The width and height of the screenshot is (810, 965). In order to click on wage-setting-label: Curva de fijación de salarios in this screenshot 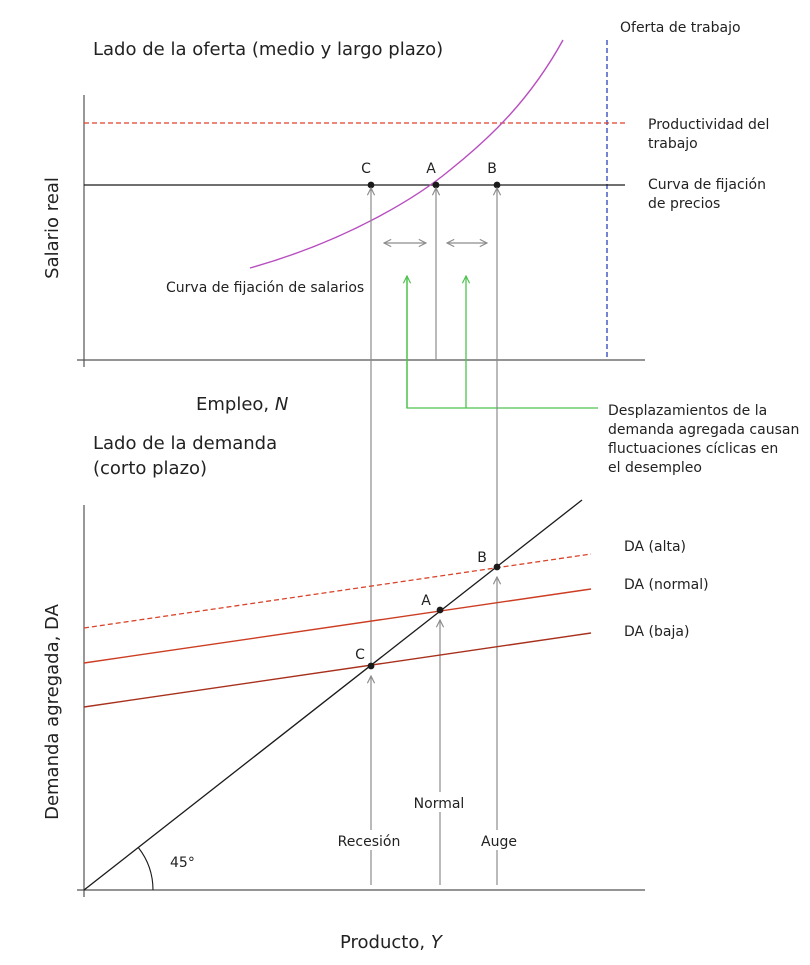, I will do `click(265, 288)`.